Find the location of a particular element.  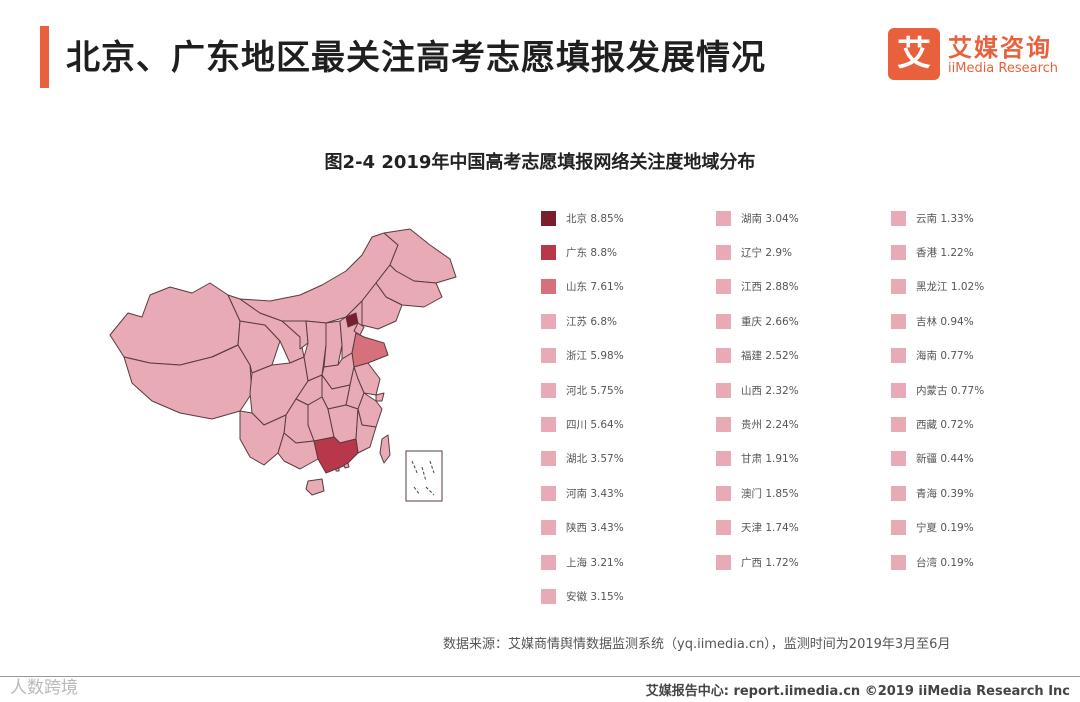

legend-item: 安徽 3.15% is located at coordinates (582, 596).